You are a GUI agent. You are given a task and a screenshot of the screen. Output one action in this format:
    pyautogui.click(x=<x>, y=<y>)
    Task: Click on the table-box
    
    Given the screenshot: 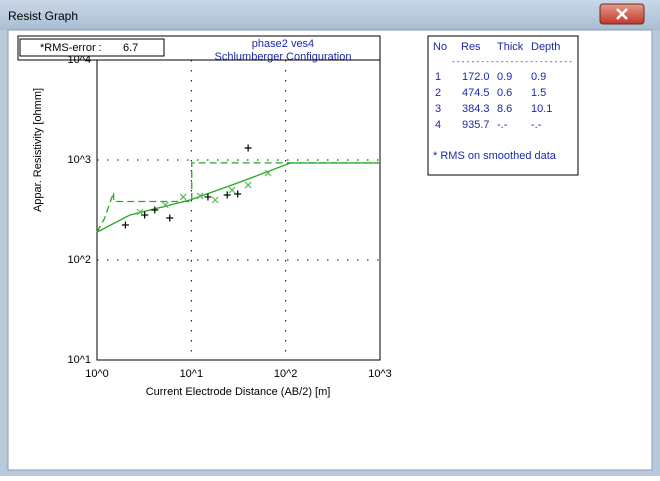 What is the action you would take?
    pyautogui.click(x=503, y=105)
    